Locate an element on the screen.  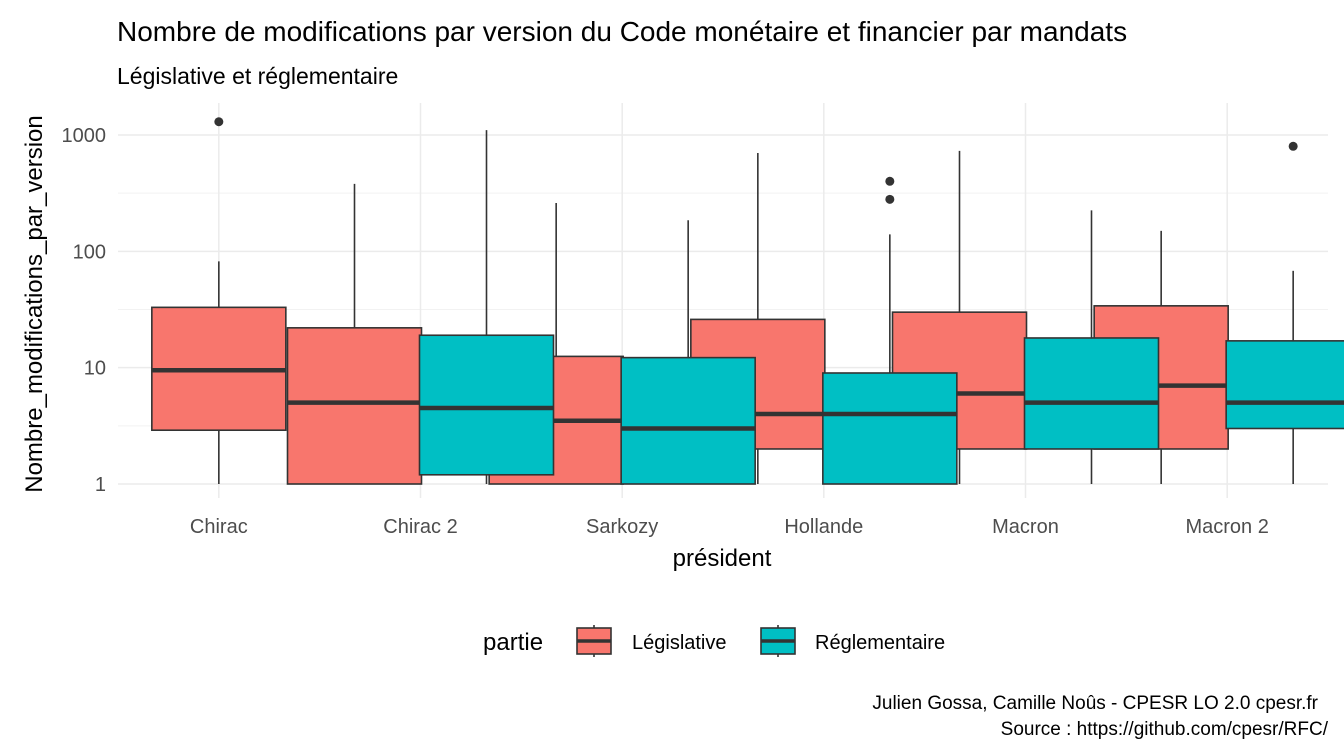
box-Réglementaire-Hollande is located at coordinates (890, 330).